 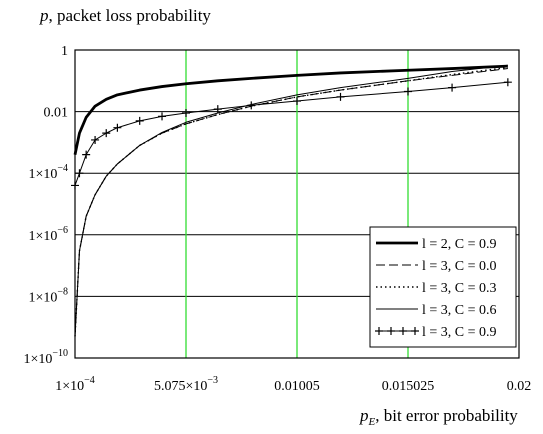 I want to click on y-tick-label: 1×10⁻⁴, so click(x=48, y=172).